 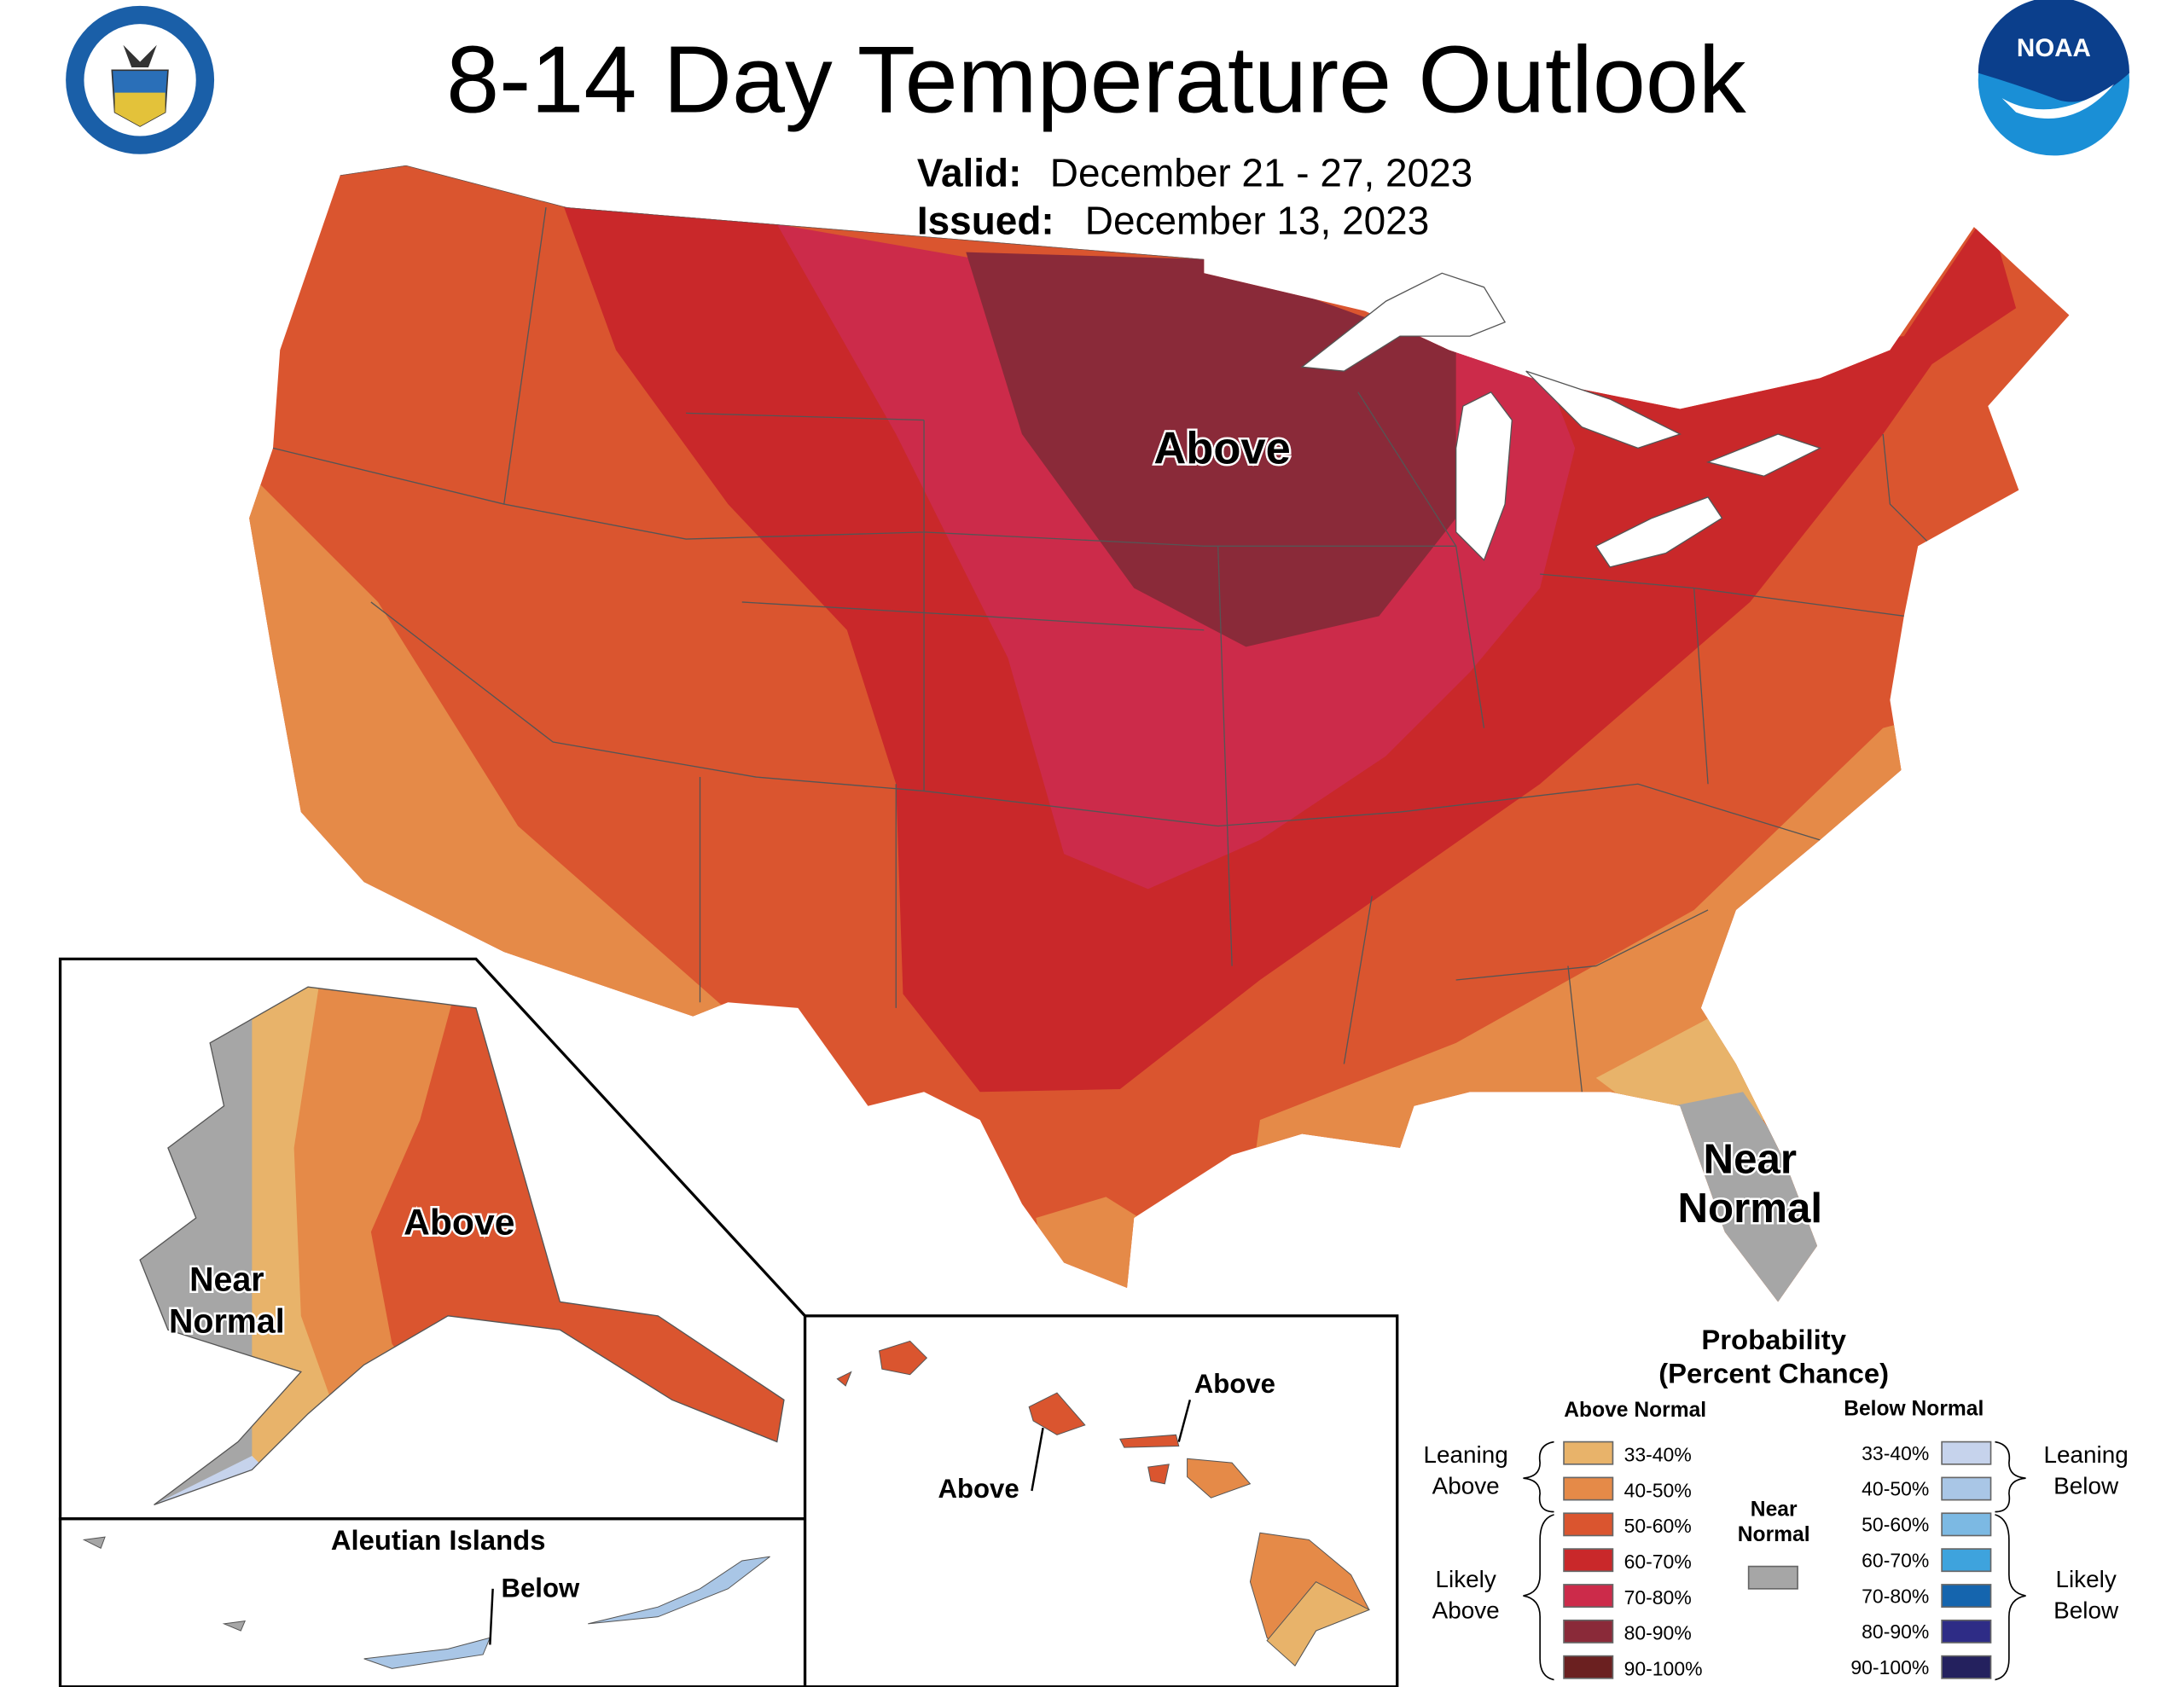 What do you see at coordinates (1466, 1485) in the screenshot?
I see `leaning-above-label: Above` at bounding box center [1466, 1485].